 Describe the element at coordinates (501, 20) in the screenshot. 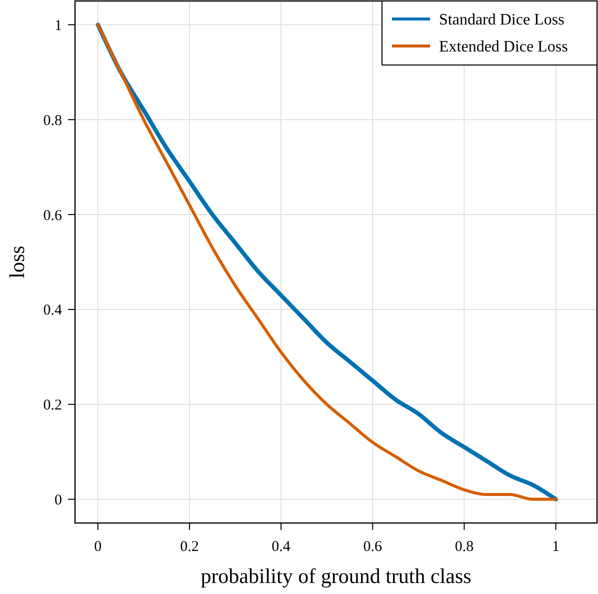

I see `legend-label: Standard Dice Loss` at that location.